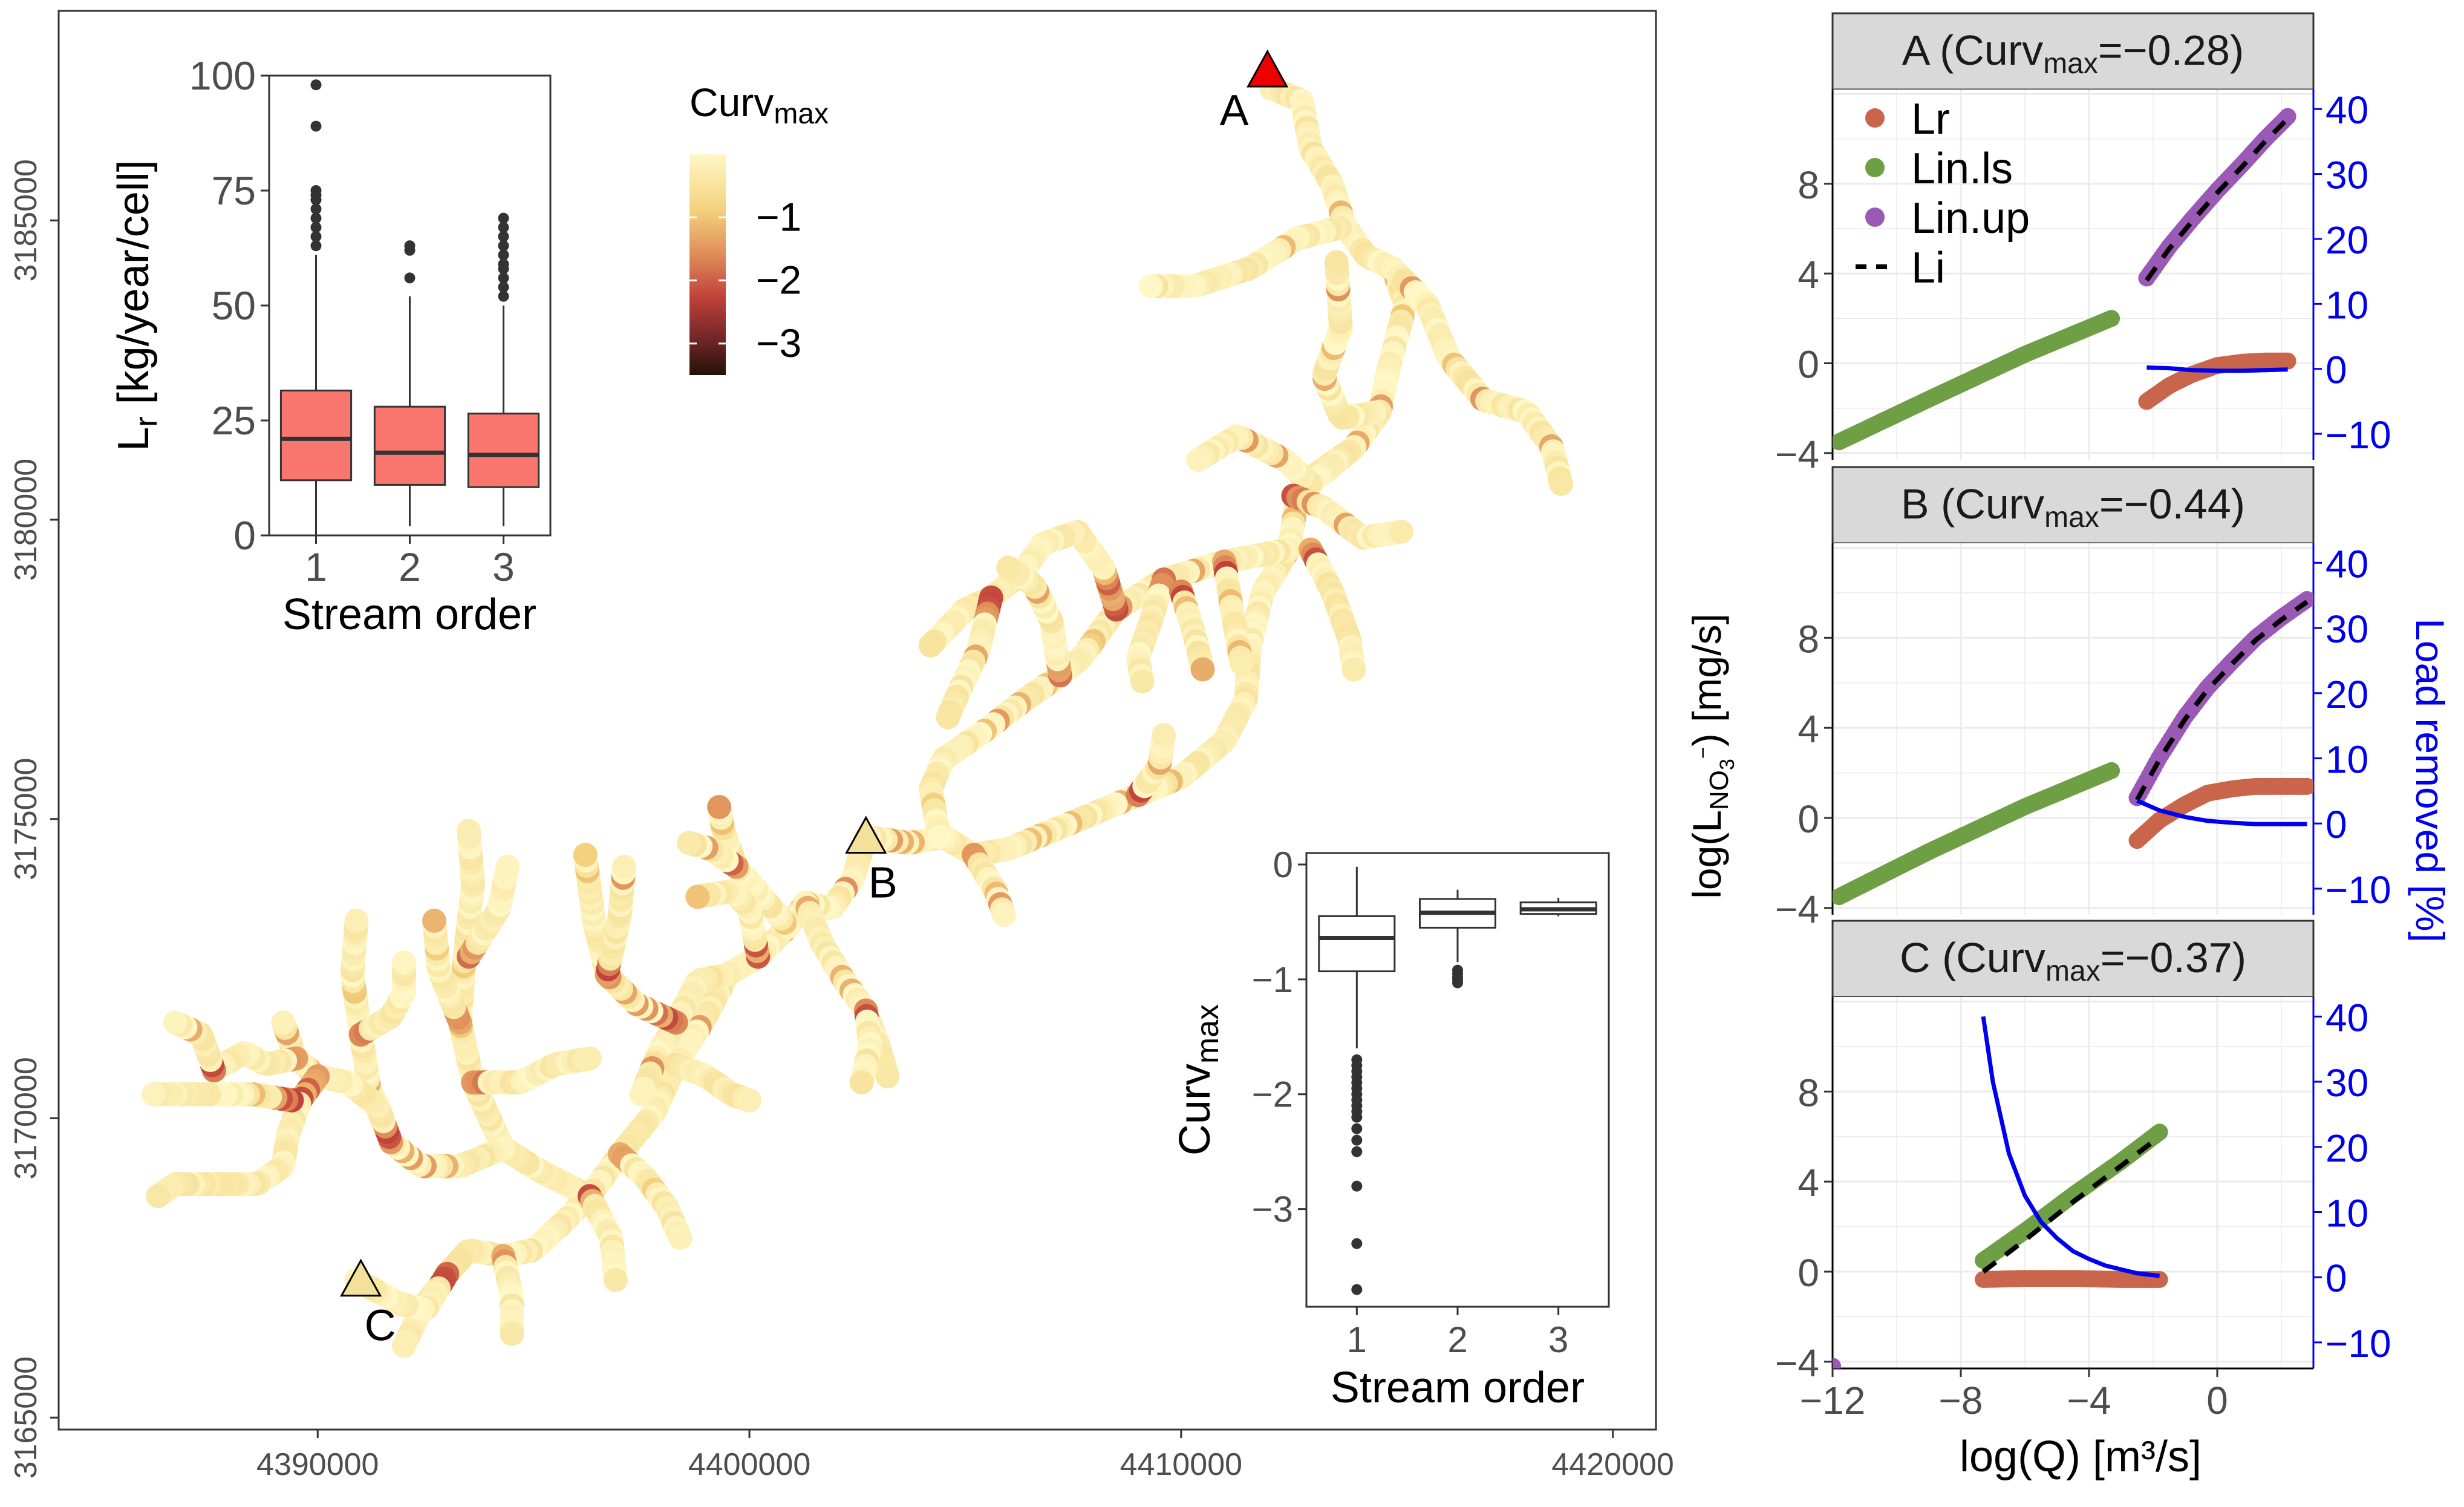  Describe the element at coordinates (778, 343) in the screenshot. I see `legend-tick-label: −3` at that location.